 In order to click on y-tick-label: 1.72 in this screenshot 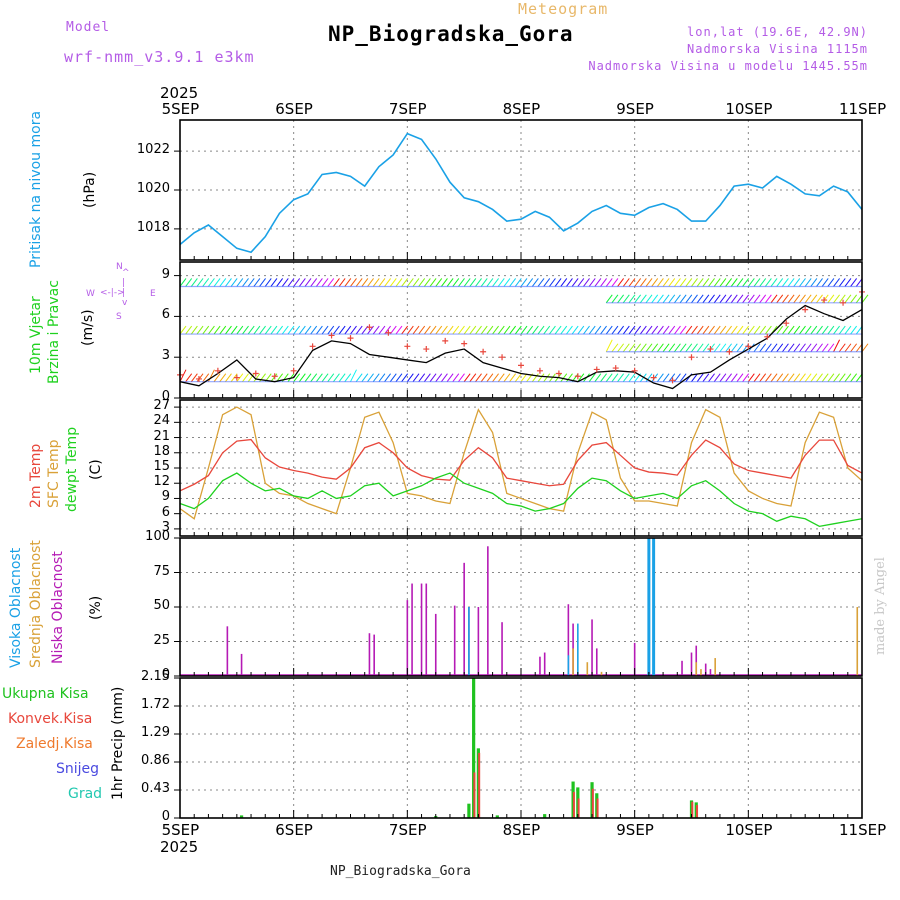, I will do `click(155, 704)`.